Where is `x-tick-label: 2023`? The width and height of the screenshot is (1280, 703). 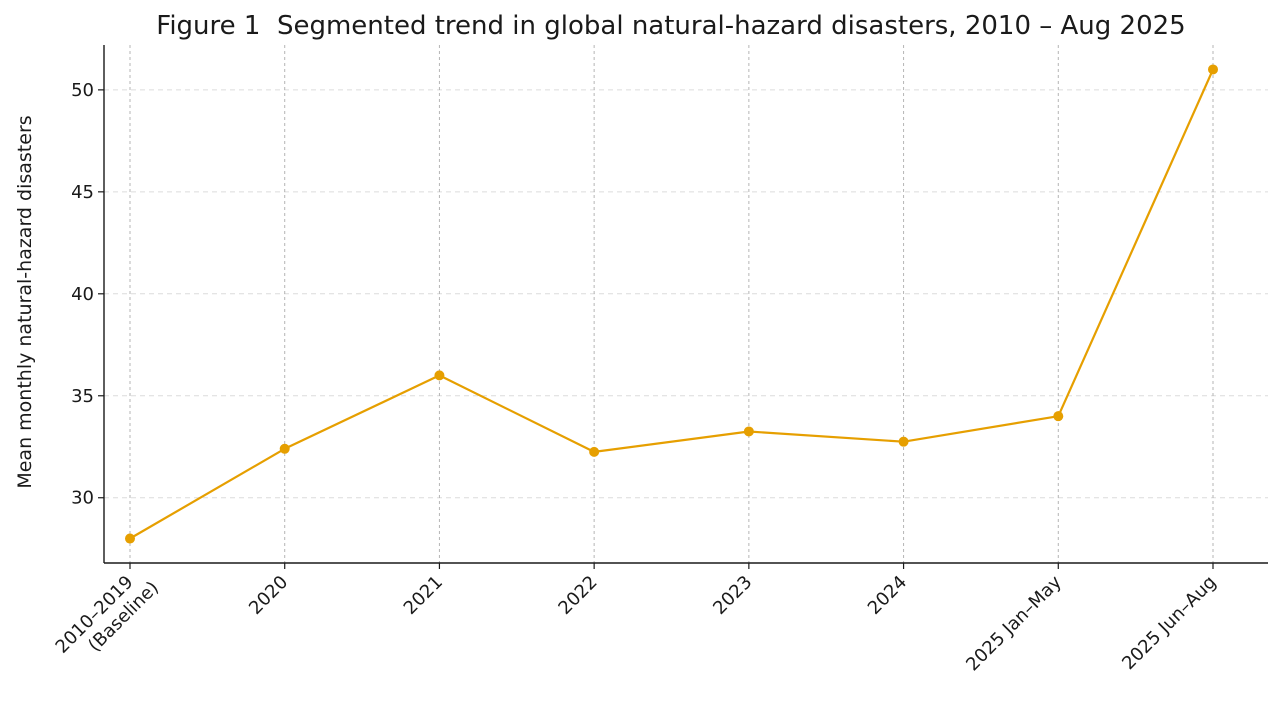 x-tick-label: 2023 is located at coordinates (732, 595).